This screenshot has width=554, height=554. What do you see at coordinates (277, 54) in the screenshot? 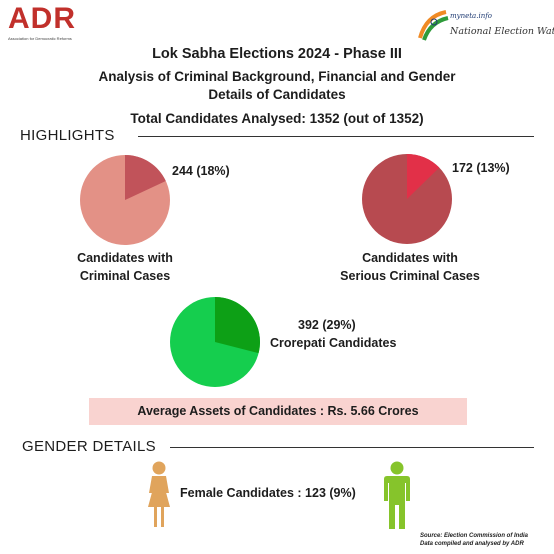
I see `page-title: Lok Sabha Elections 2024 - Phase III` at bounding box center [277, 54].